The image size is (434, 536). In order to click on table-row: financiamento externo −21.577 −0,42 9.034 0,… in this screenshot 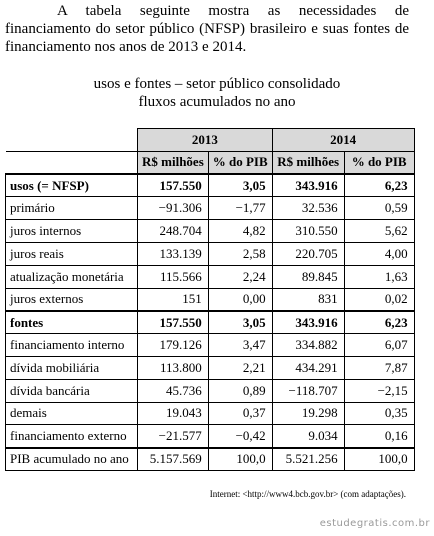, I will do `click(210, 436)`.